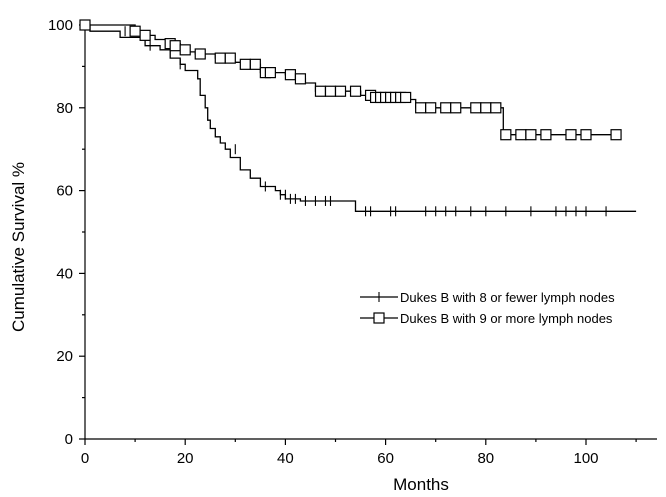 The width and height of the screenshot is (666, 497). I want to click on legend-label: Dukes B with 8 or fewer lymph nodes, so click(507, 297).